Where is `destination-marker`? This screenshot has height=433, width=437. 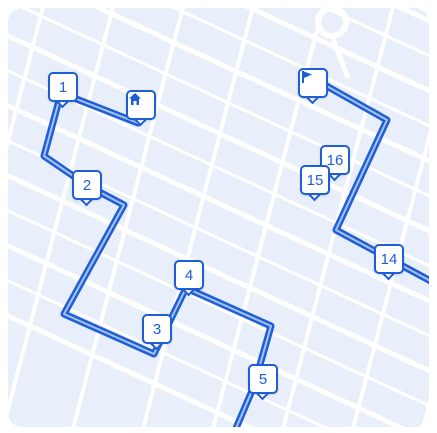
destination-marker is located at coordinates (313, 86).